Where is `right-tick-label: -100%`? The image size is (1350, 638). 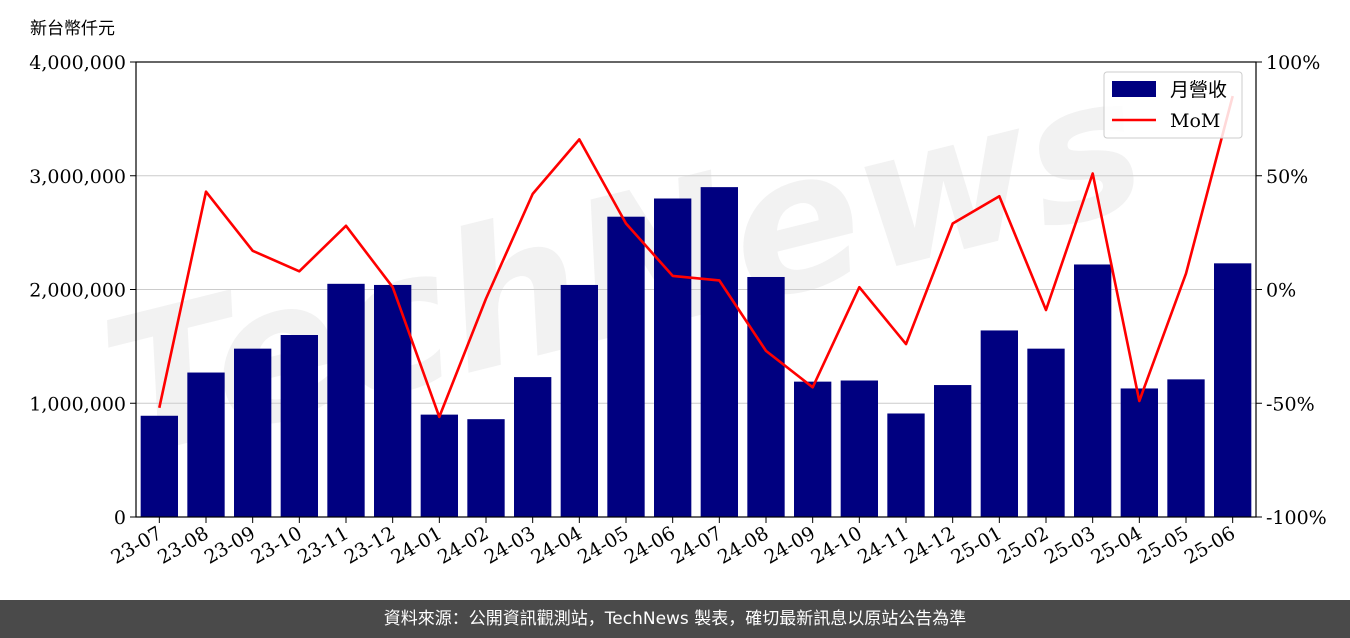
right-tick-label: -100% is located at coordinates (1296, 518).